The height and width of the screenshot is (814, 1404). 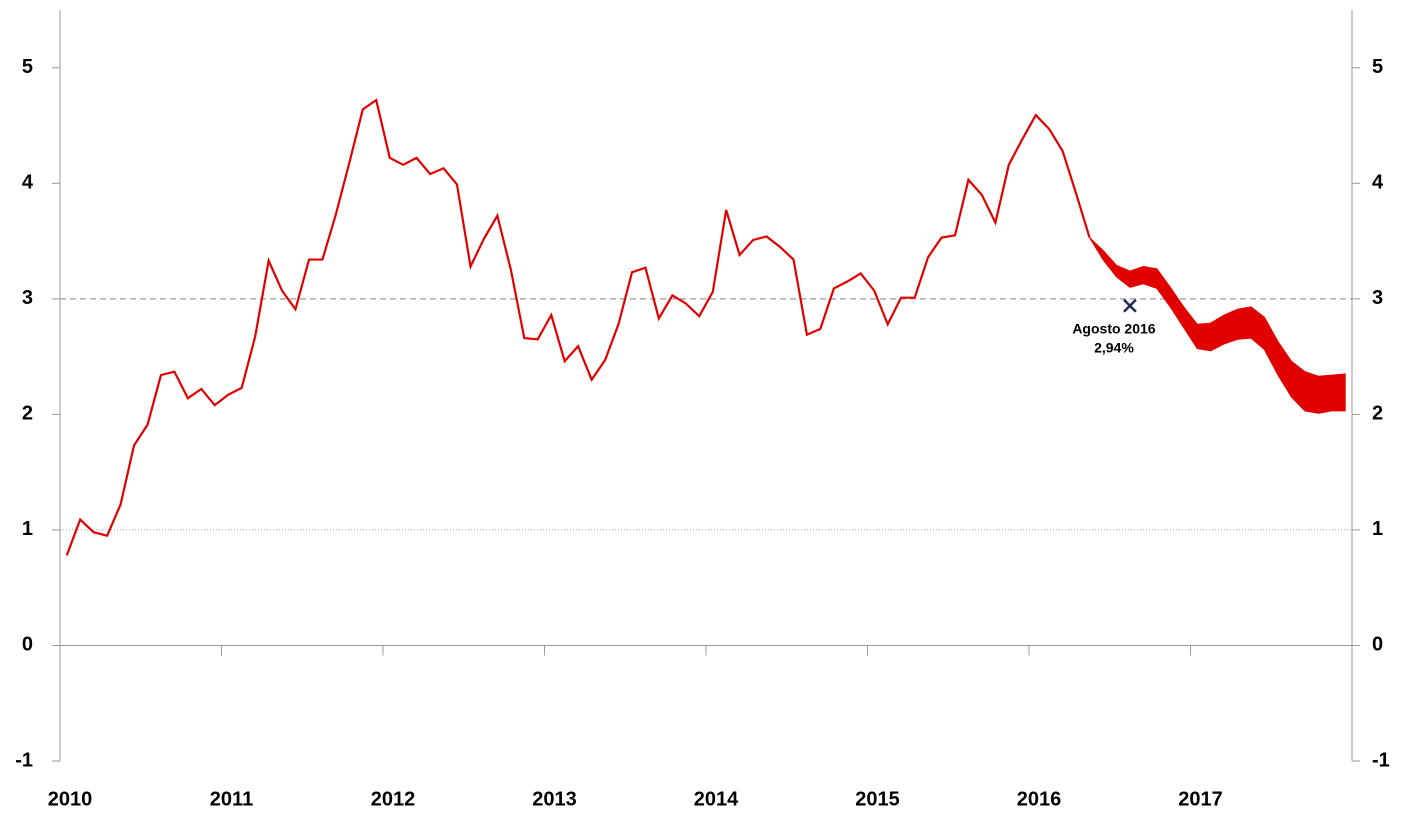 What do you see at coordinates (1381, 760) in the screenshot?
I see `y2-tick-label: -1` at bounding box center [1381, 760].